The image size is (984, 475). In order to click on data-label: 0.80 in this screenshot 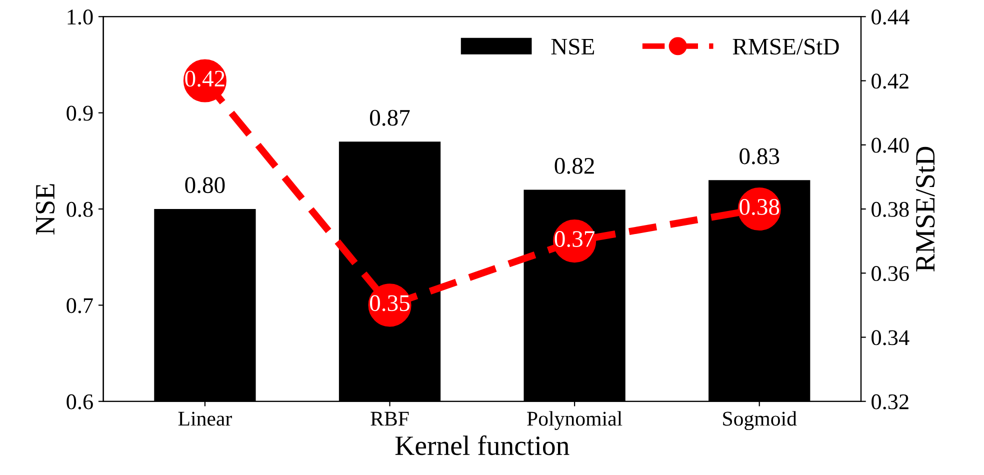, I will do `click(205, 185)`.